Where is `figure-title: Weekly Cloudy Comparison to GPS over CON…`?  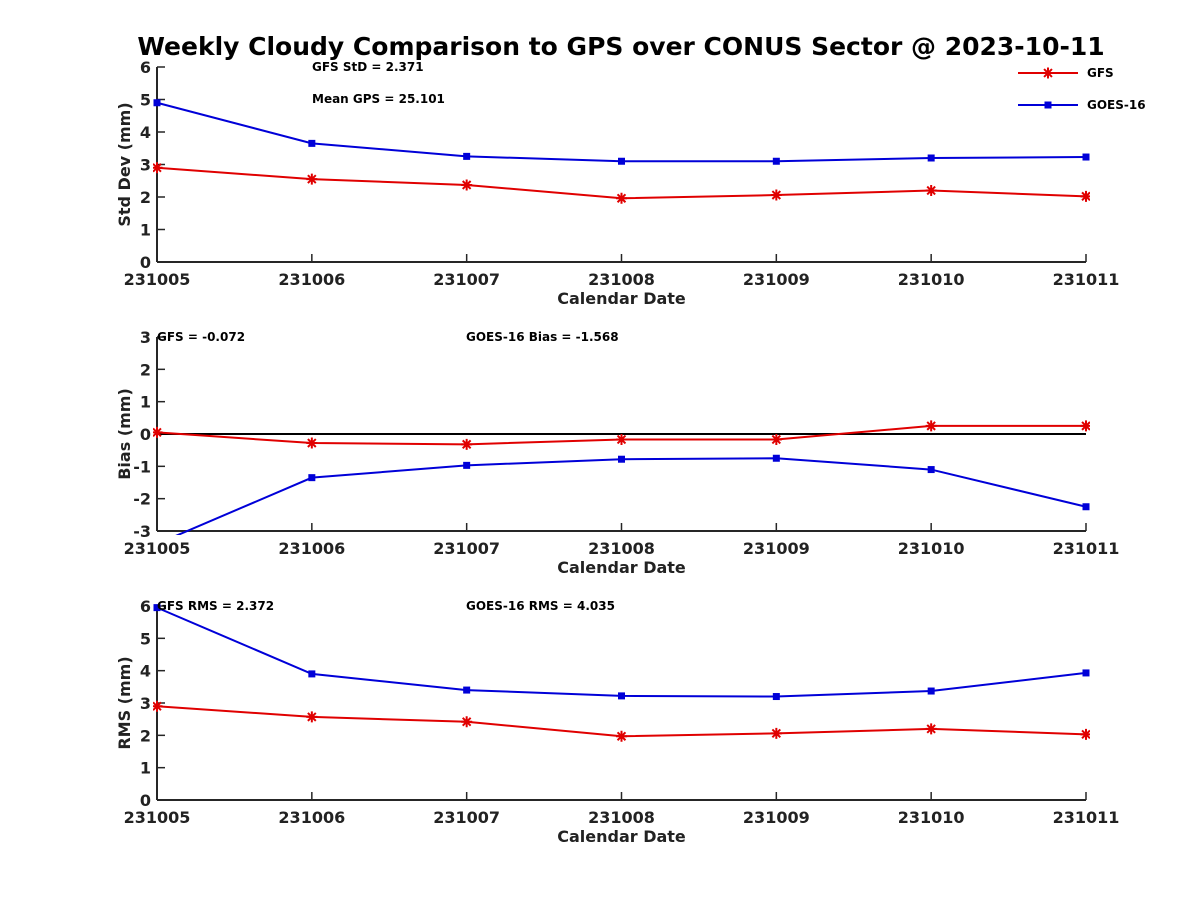
figure-title: Weekly Cloudy Comparison to GPS over CON… is located at coordinates (620, 46).